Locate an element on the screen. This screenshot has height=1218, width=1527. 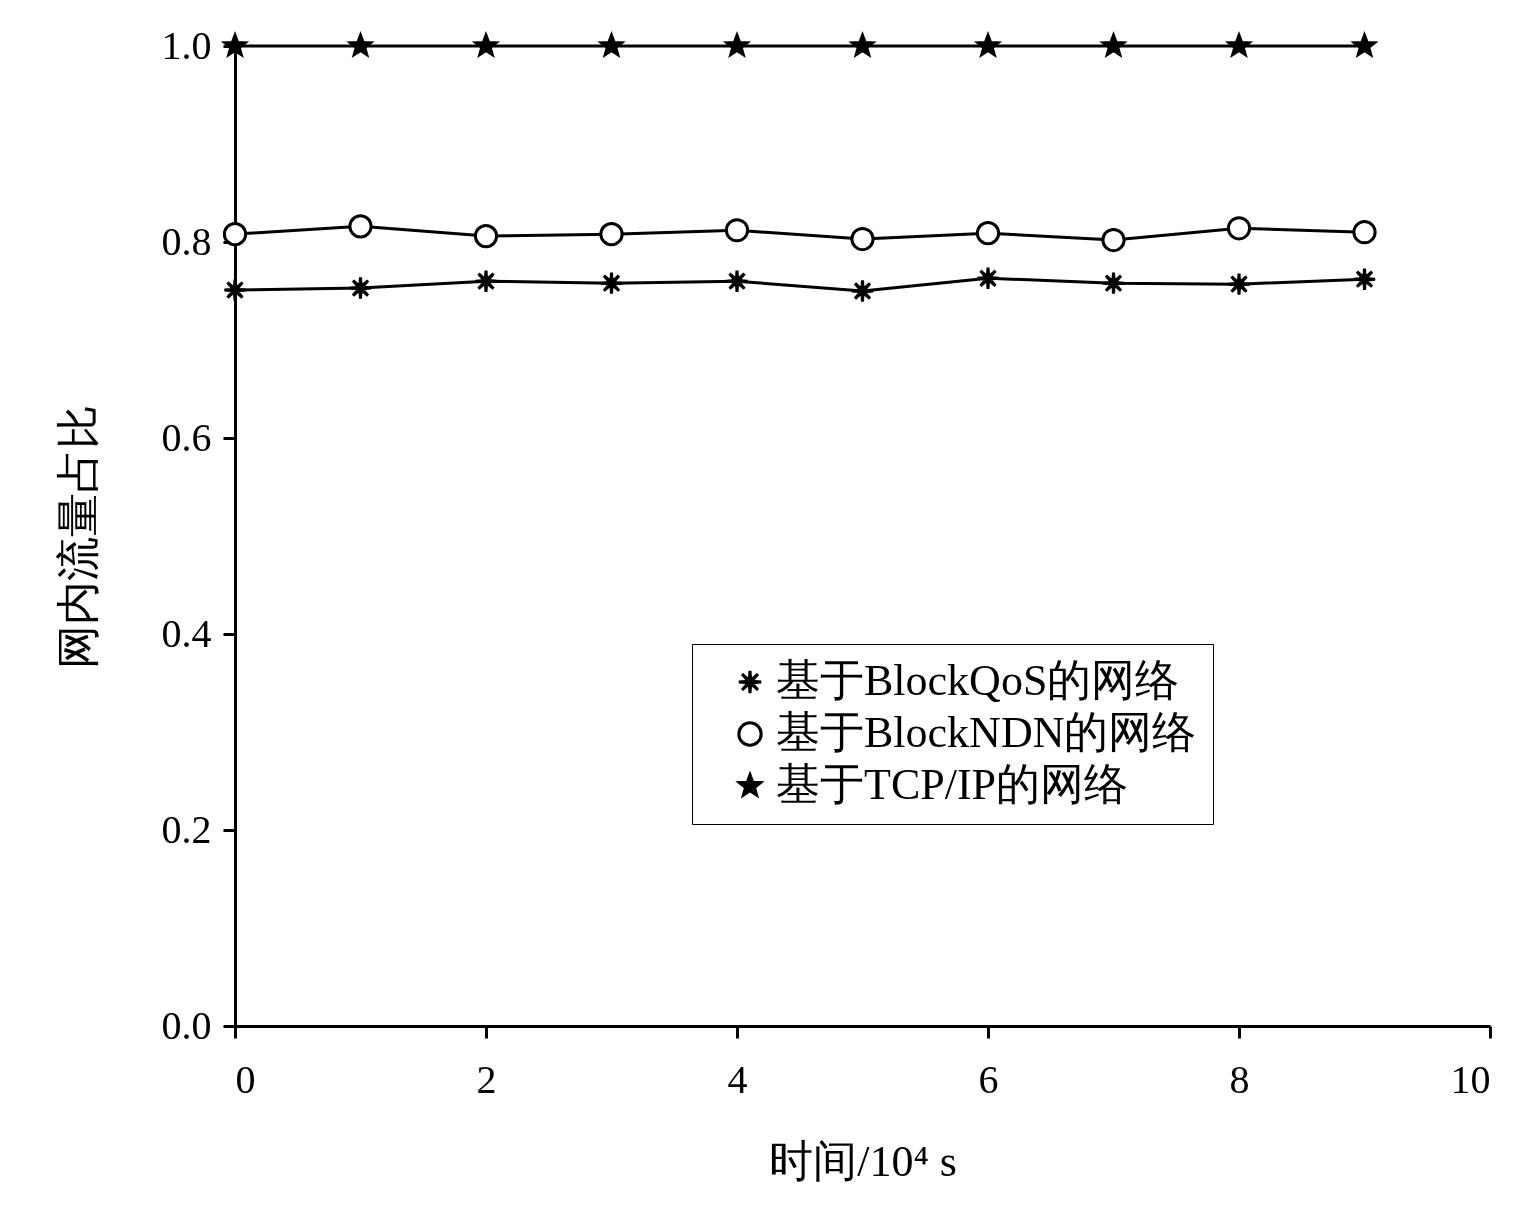
y-tick-label: 0.8 is located at coordinates (186, 241).